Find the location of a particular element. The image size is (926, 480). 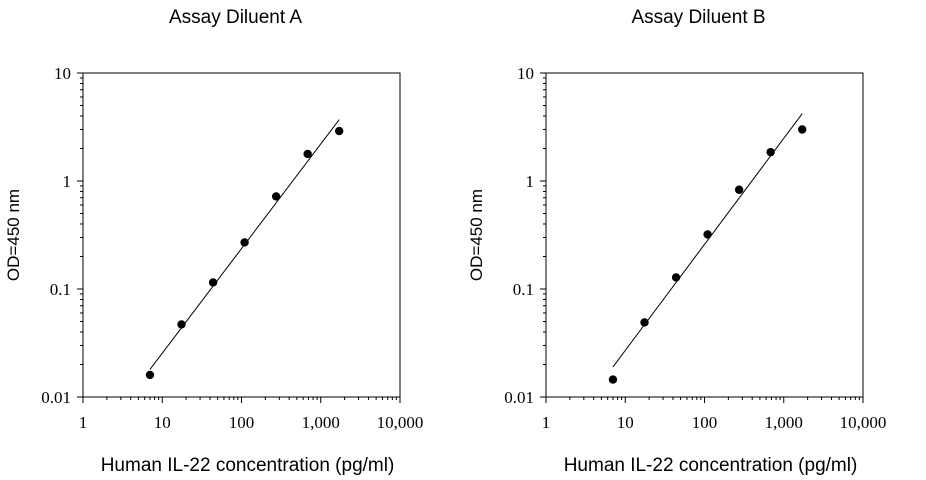

chart-title: Assay Diluent B is located at coordinates (698, 17).